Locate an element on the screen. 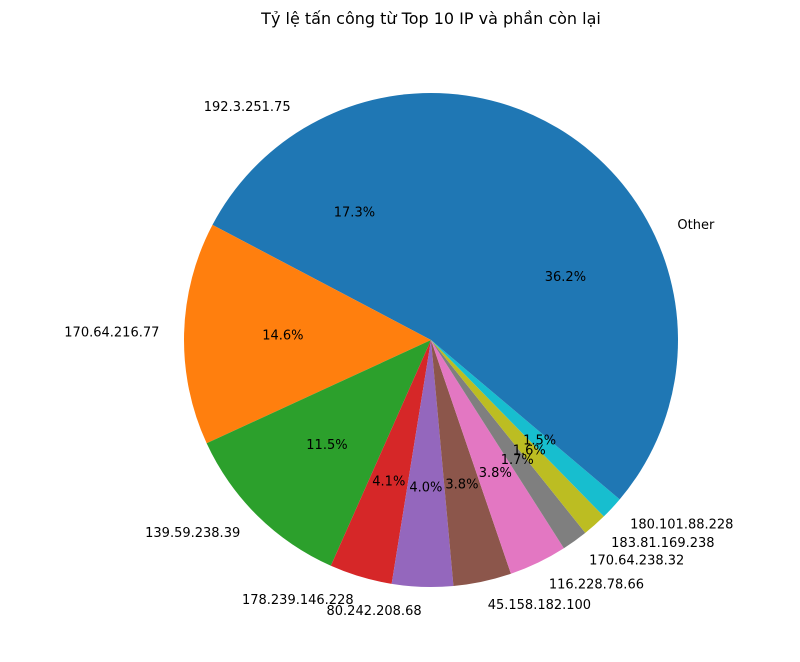  slice-label-other: Other is located at coordinates (696, 225).